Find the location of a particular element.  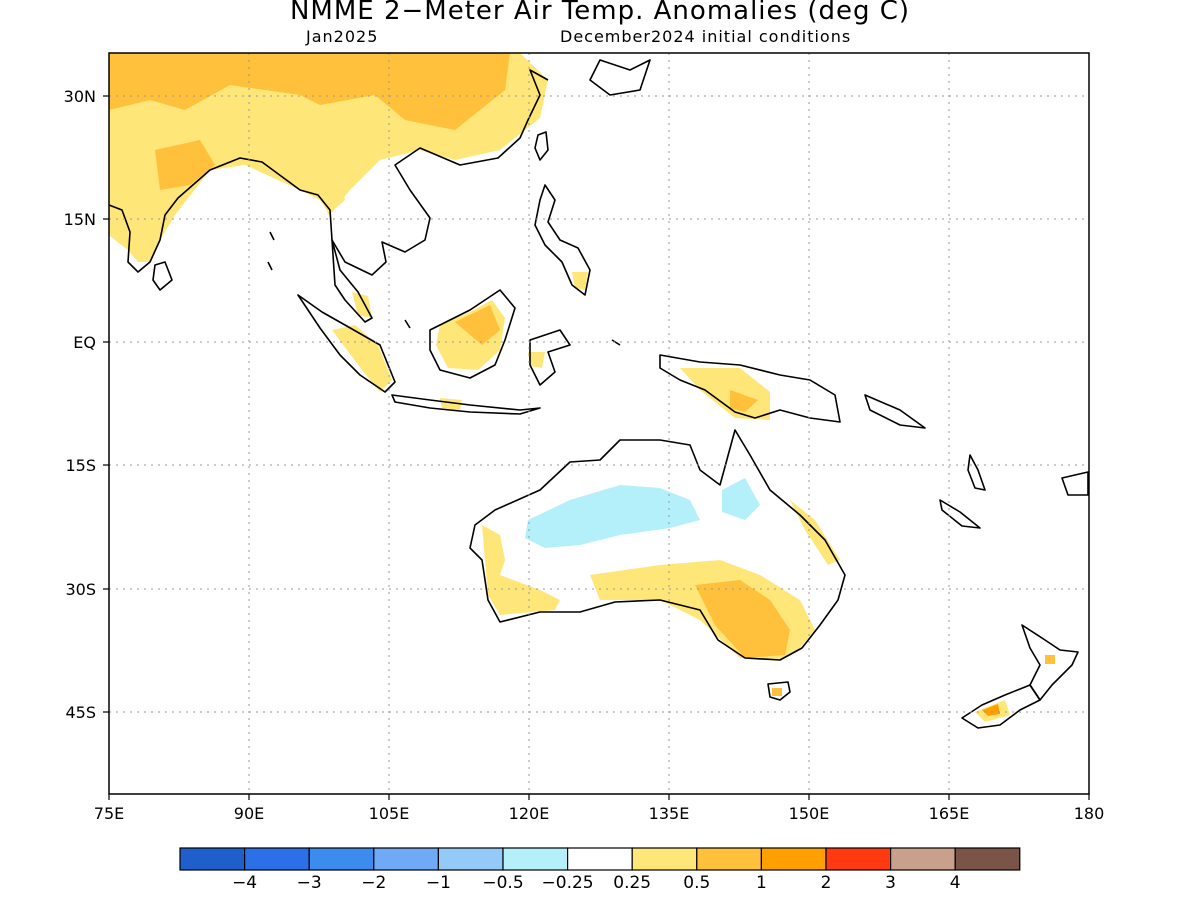

colorbar-label: 3 is located at coordinates (890, 883).